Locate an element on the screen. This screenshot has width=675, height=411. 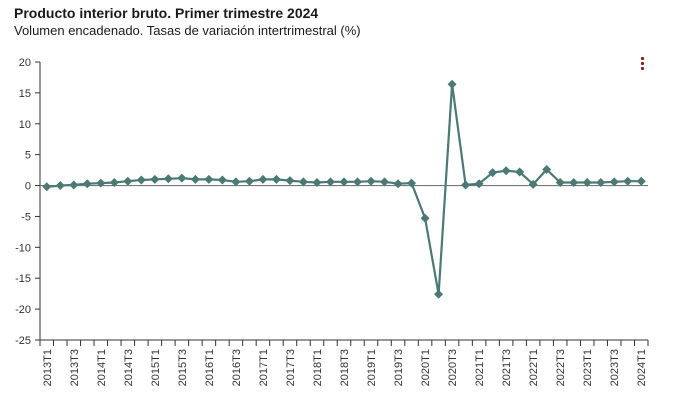
y-tick-label: -25 is located at coordinates (23, 341).